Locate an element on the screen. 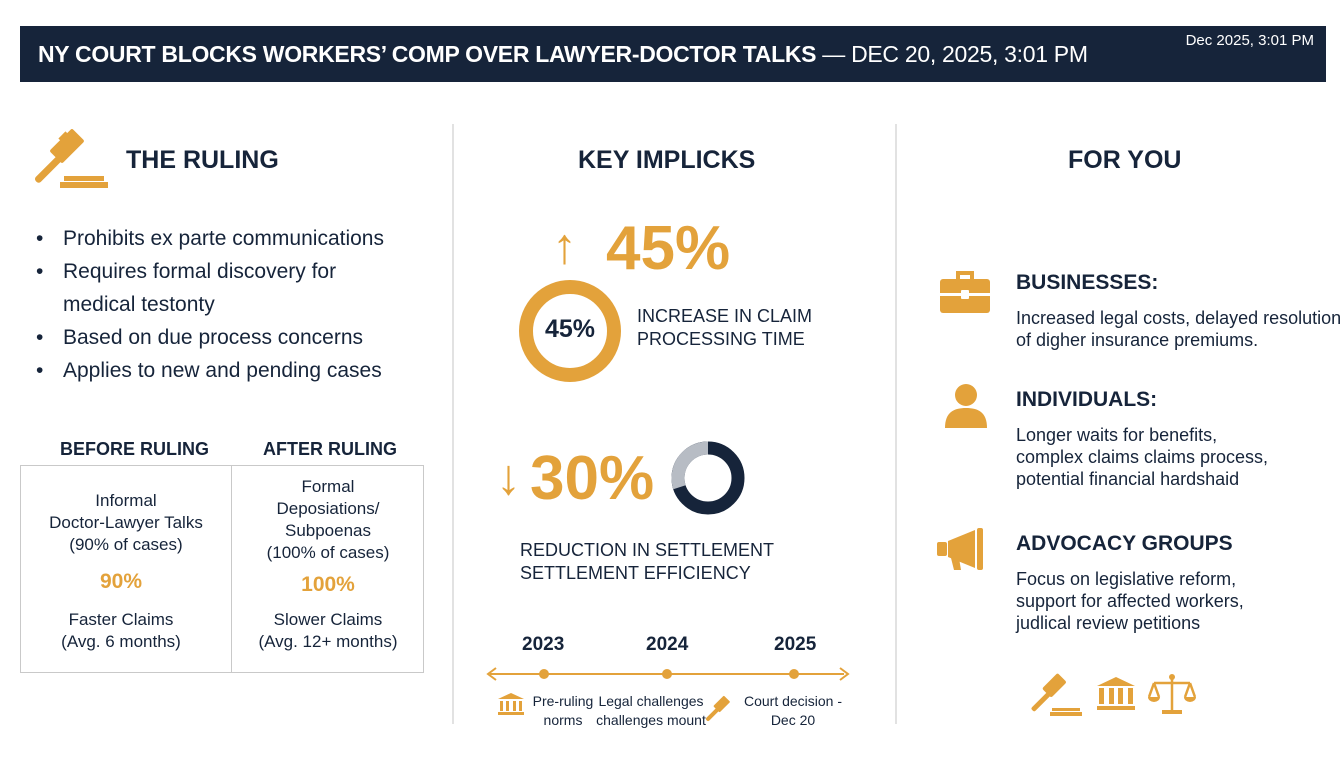  stat-increase-caption: INCREASE IN CLAIM PROCESSING TIME is located at coordinates (725, 327).